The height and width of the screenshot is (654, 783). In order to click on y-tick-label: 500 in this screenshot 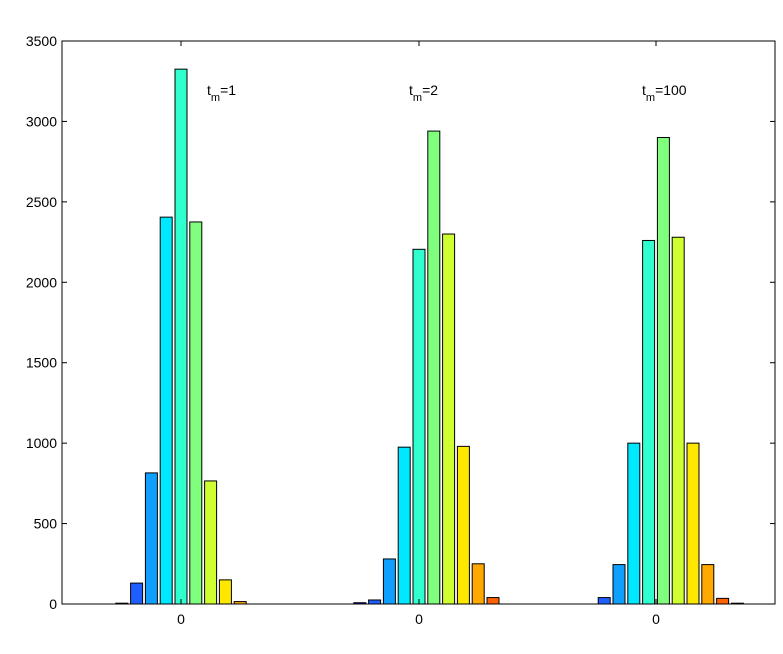, I will do `click(46, 524)`.